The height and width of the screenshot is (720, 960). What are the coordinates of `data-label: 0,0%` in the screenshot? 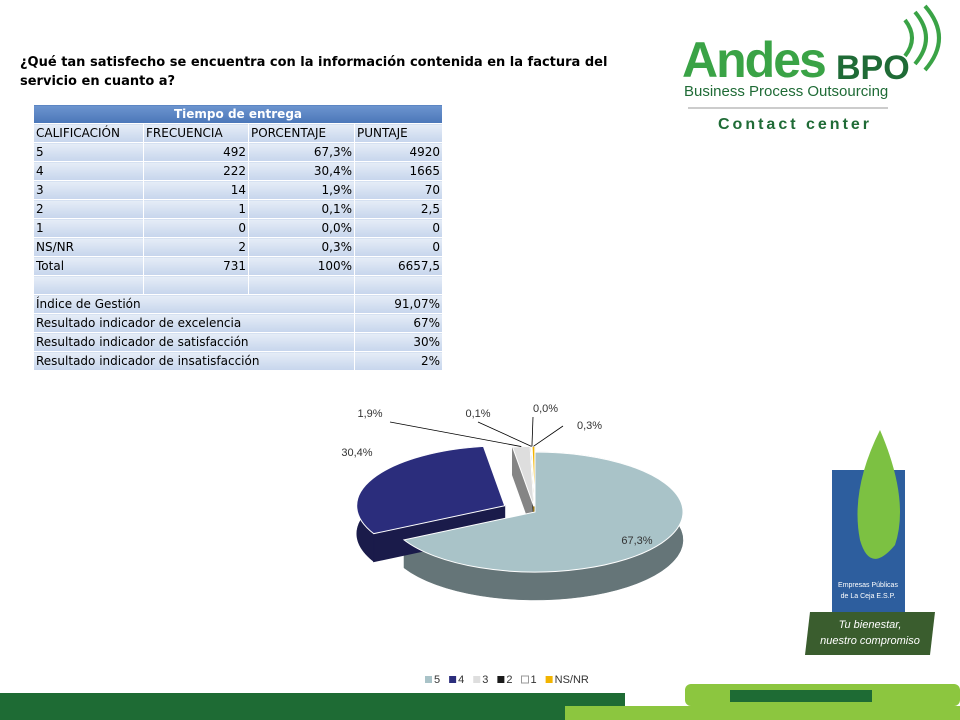 It's located at (545, 409).